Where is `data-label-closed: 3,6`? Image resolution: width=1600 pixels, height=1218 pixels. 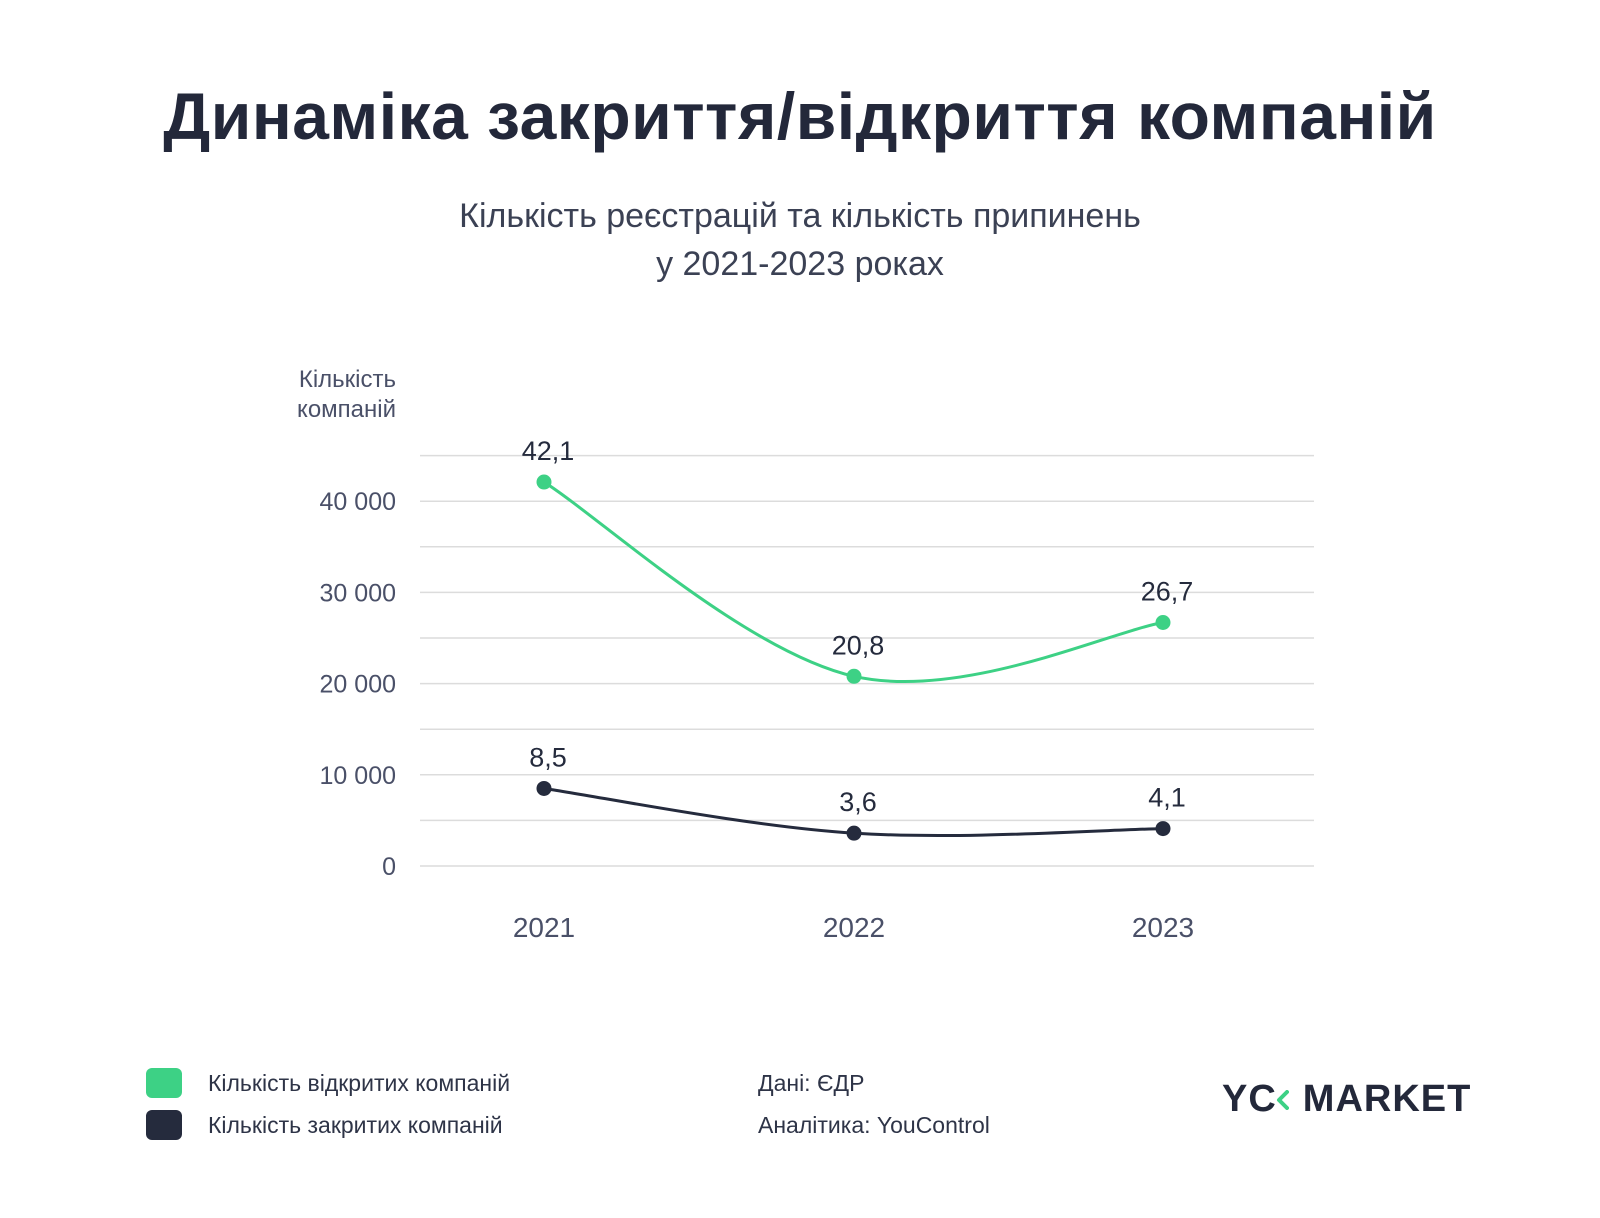
data-label-closed: 3,6 is located at coordinates (858, 802).